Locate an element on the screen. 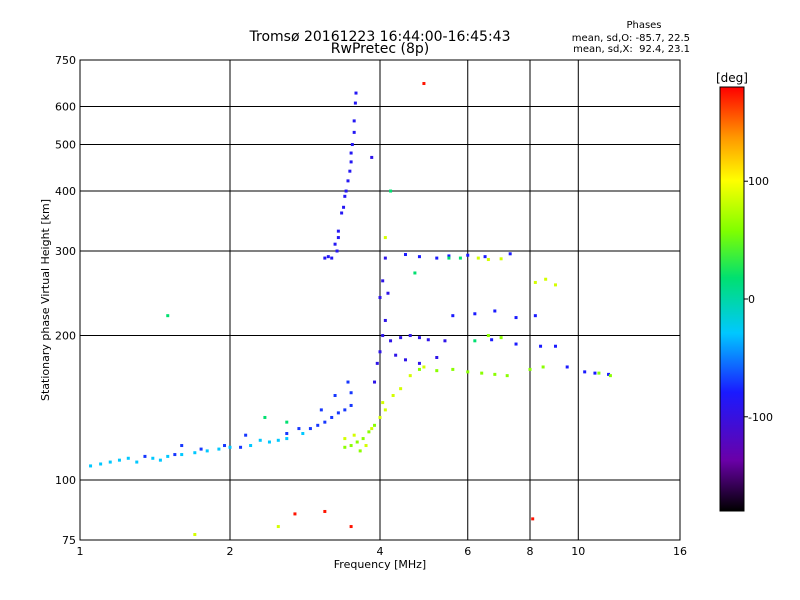  chart-subtitle: RwPretec (8p) is located at coordinates (380, 49).